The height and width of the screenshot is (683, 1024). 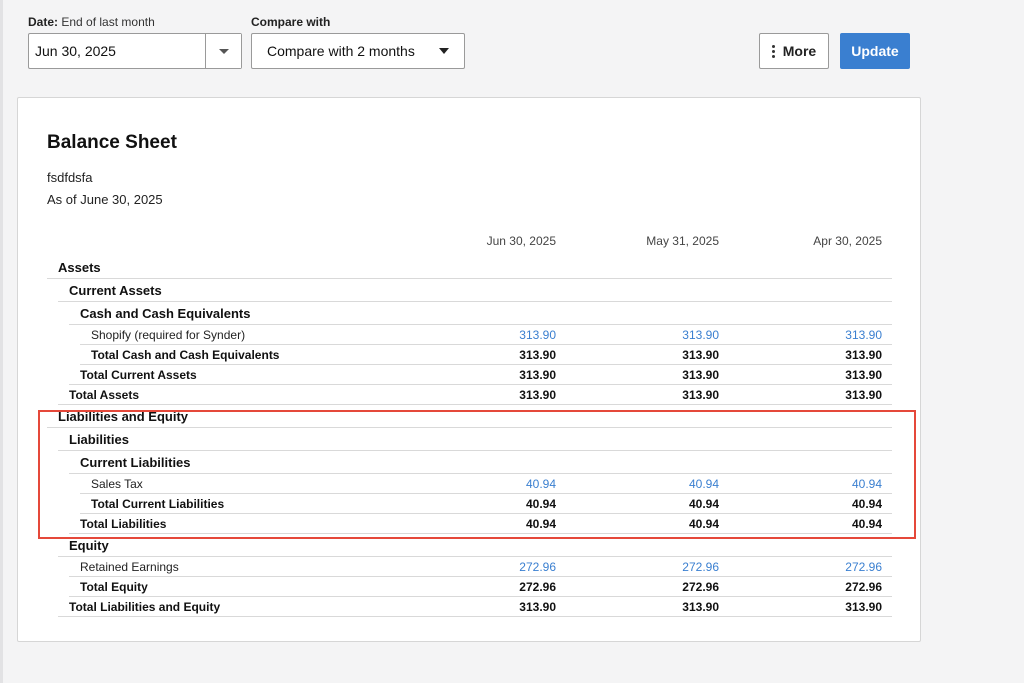 I want to click on compare-select-value: Compare with 2 months, so click(x=341, y=51).